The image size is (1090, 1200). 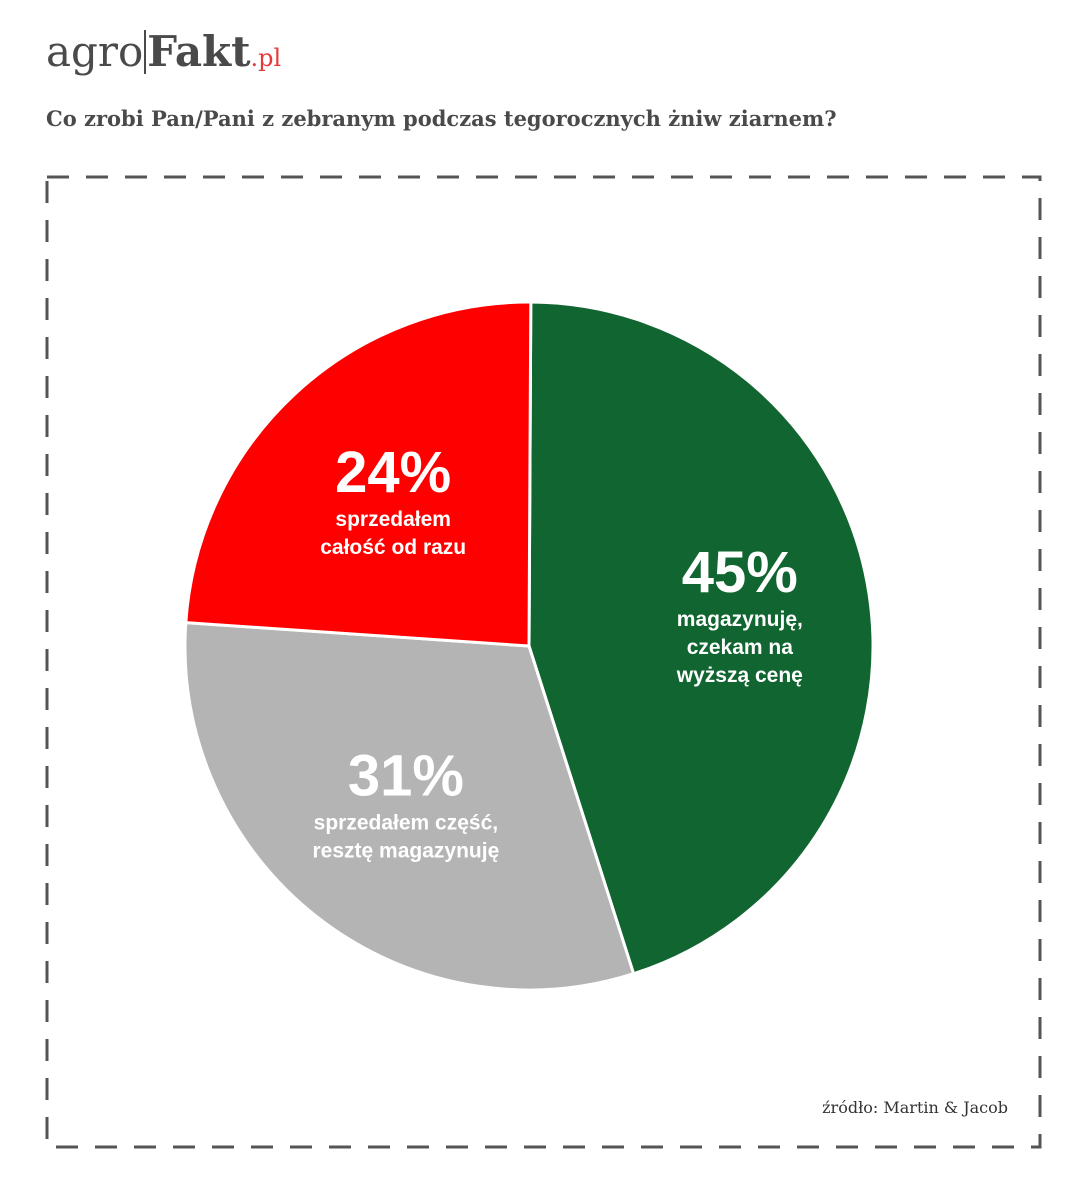 What do you see at coordinates (266, 58) in the screenshot?
I see `logo-part-pl: .pl` at bounding box center [266, 58].